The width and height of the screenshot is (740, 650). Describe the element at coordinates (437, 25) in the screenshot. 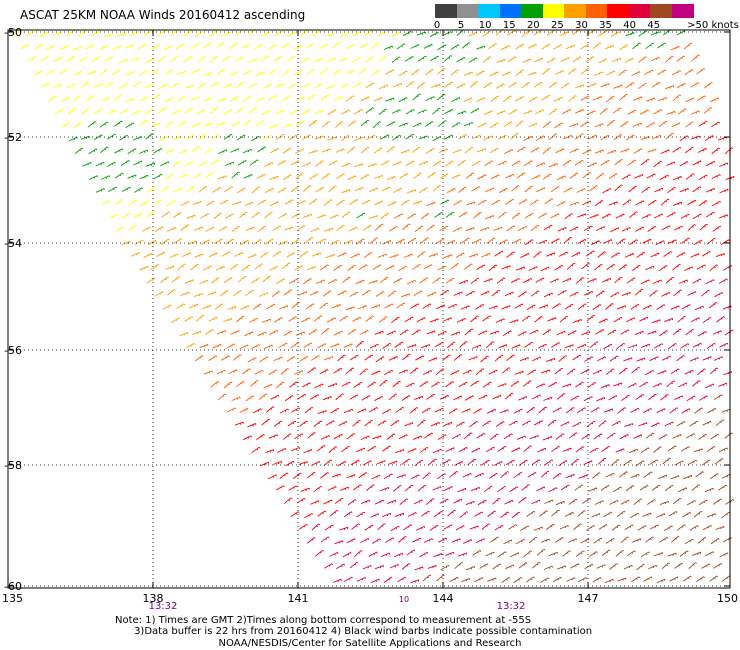

I see `colorbar-tick-label: 0` at that location.